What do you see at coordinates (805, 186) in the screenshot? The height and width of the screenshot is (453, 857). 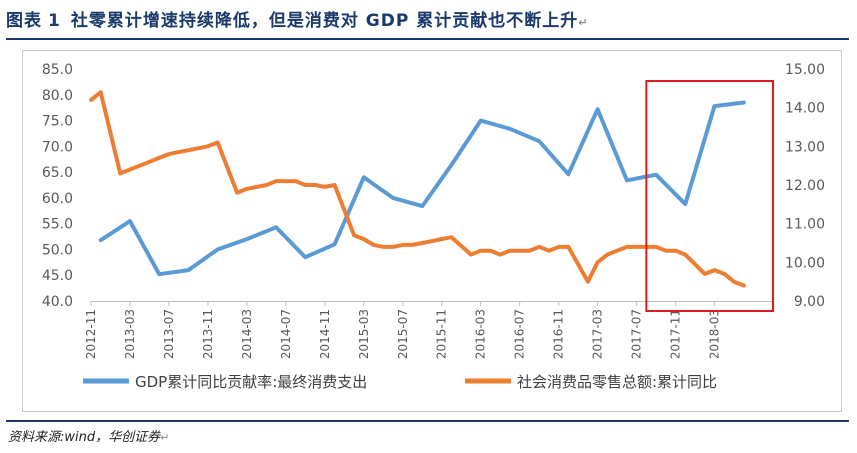 I see `right-axis-tick-label: 12.00` at bounding box center [805, 186].